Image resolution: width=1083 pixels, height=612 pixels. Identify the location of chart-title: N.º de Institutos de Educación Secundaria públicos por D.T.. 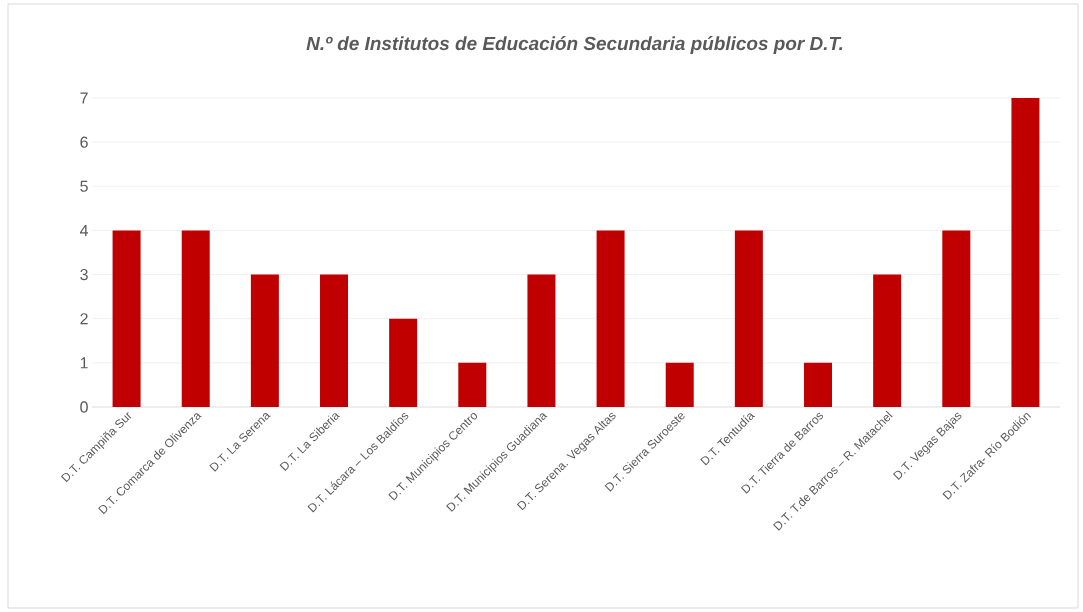
(574, 45).